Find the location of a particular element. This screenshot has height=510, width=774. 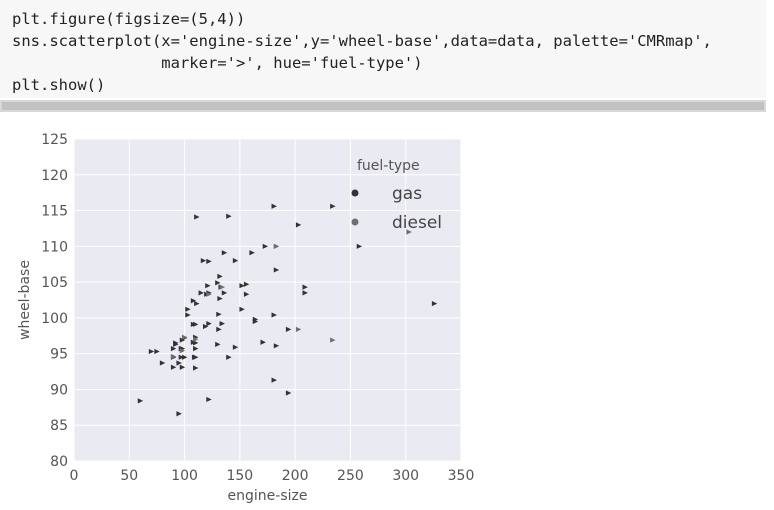

y-tick-labels: 80 85 90 95 100 105 110 115 120 125 is located at coordinates (54, 301).